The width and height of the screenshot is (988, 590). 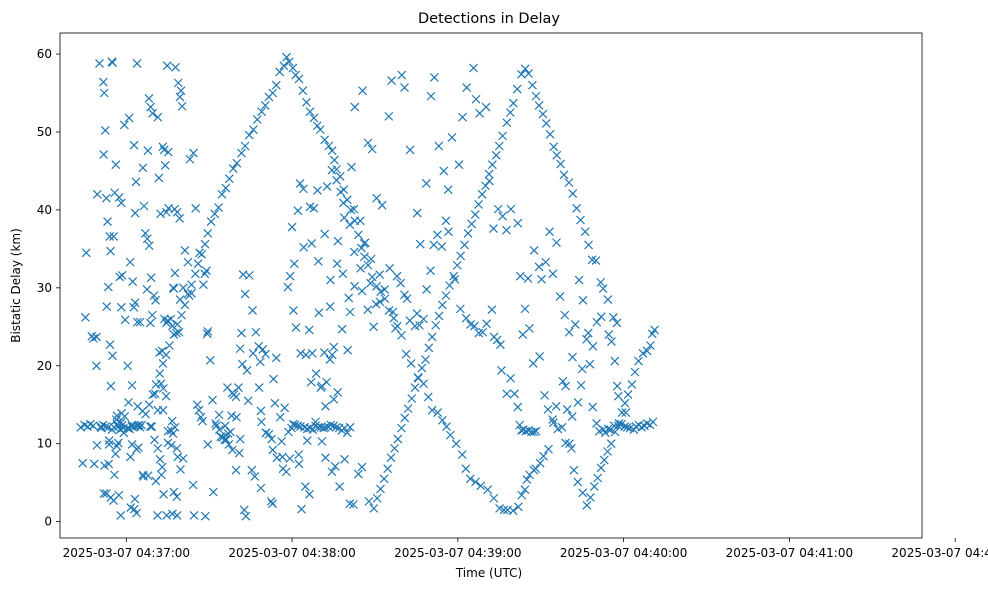 I want to click on y-tick-label: 10, so click(x=44, y=444).